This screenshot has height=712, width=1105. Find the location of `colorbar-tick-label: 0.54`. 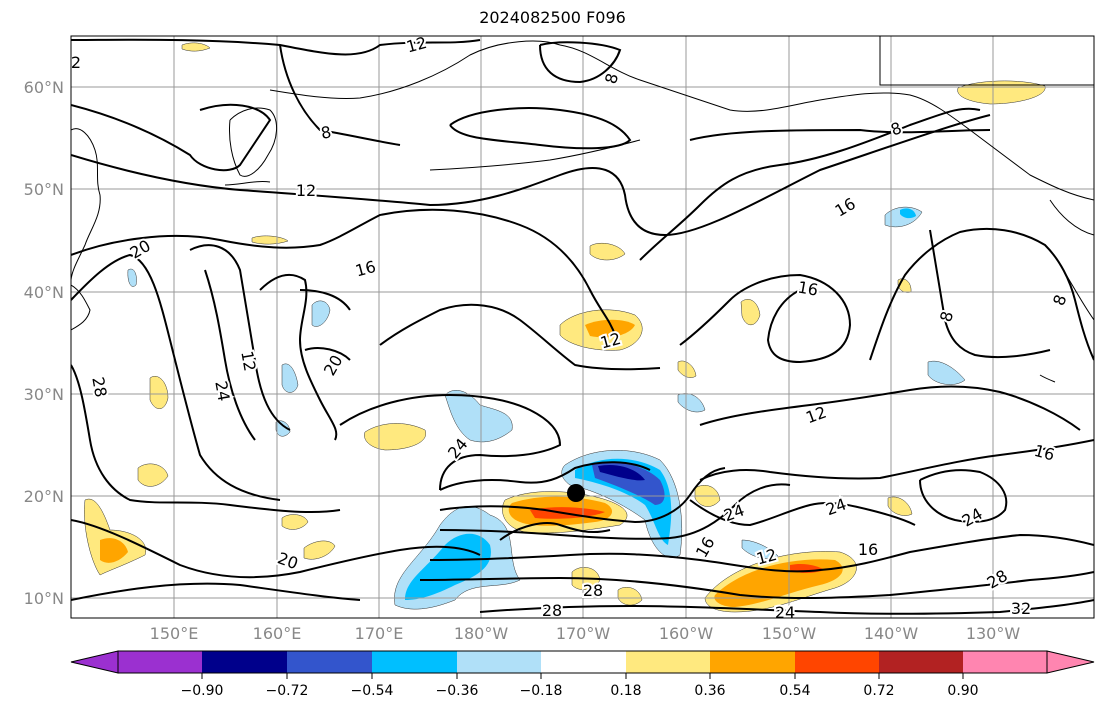

colorbar-tick-label: 0.54 is located at coordinates (795, 691).